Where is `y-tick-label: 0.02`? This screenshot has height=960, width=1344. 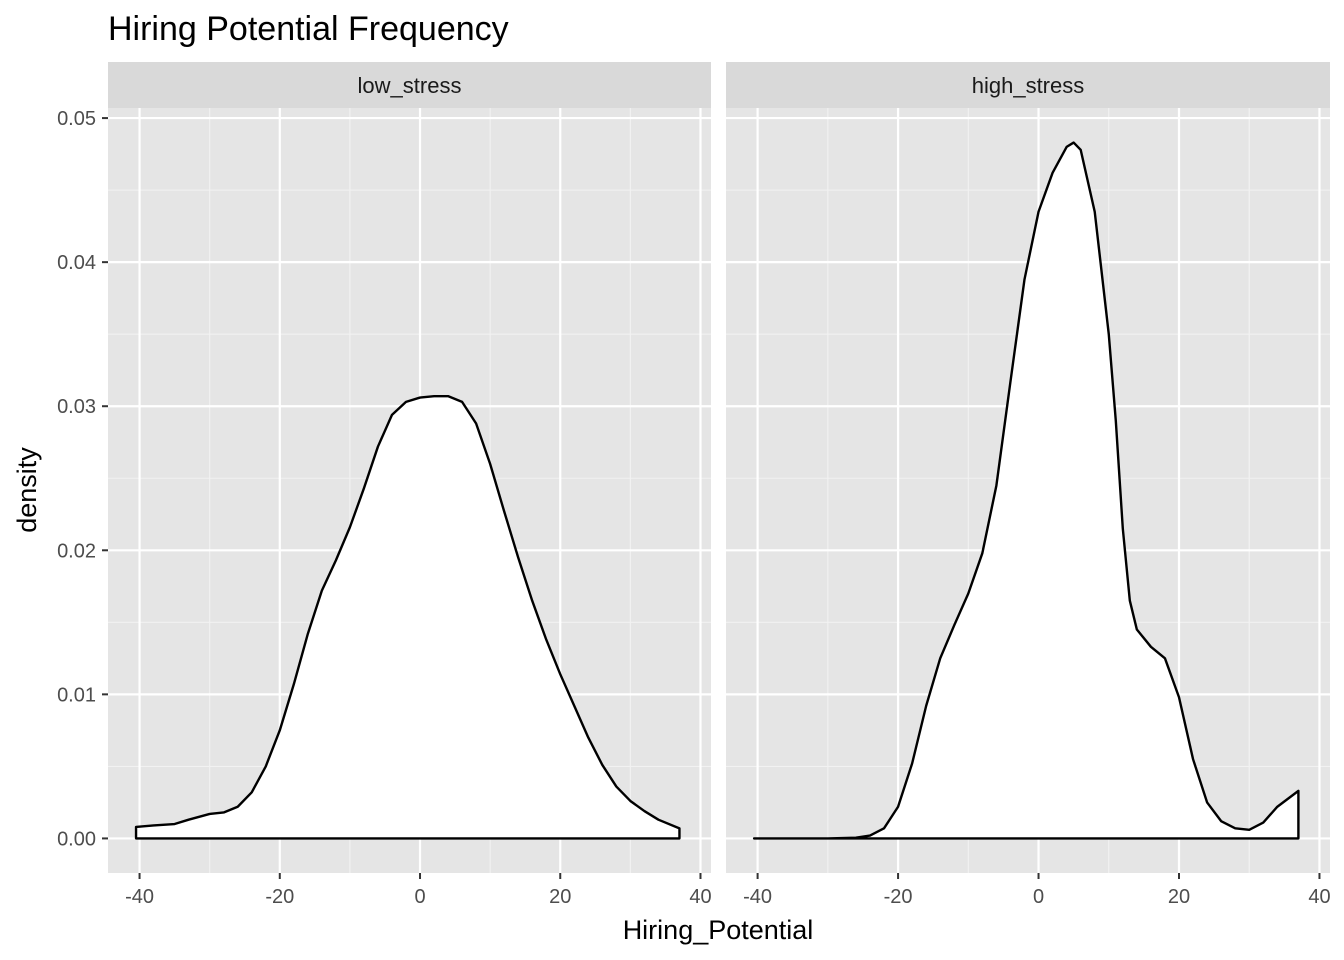 y-tick-label: 0.02 is located at coordinates (76, 551).